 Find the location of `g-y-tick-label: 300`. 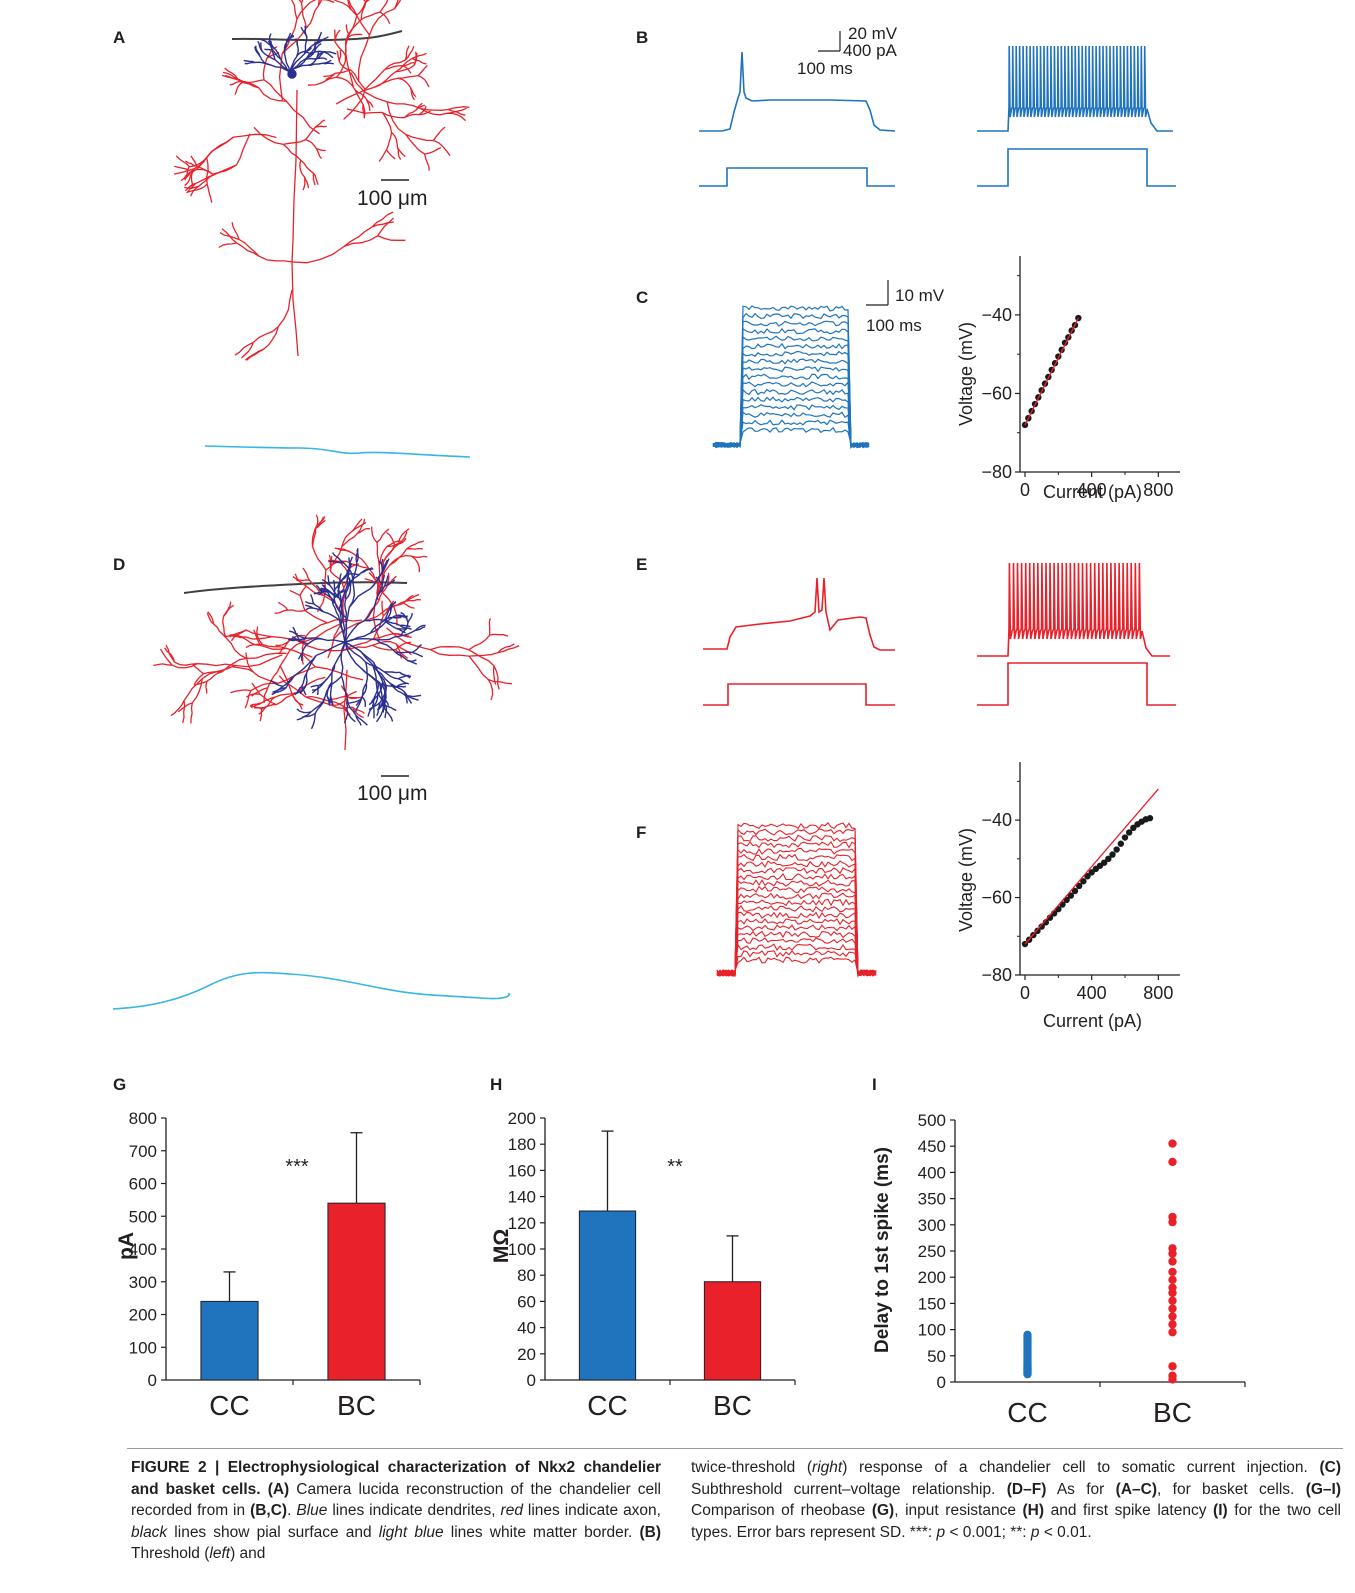

g-y-tick-label: 300 is located at coordinates (143, 1282).